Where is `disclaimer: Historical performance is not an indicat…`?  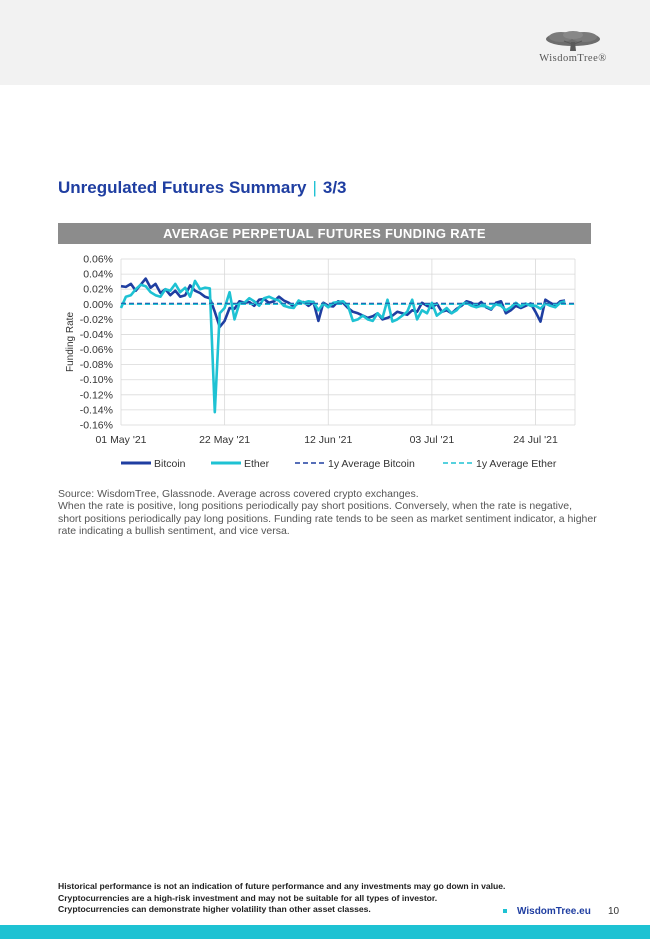 disclaimer: Historical performance is not an indicat… is located at coordinates (293, 898).